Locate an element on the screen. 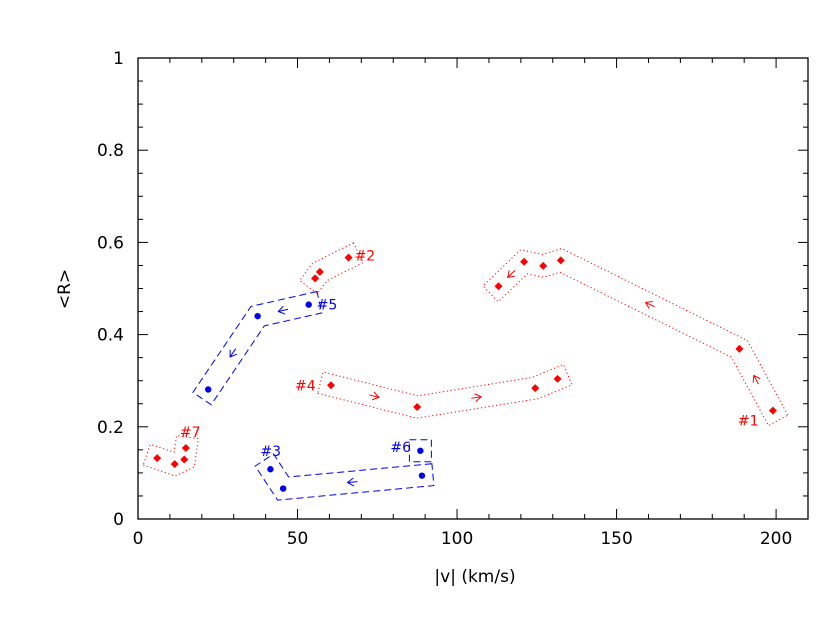 The width and height of the screenshot is (830, 642). x-tick-label: 200 is located at coordinates (776, 539).